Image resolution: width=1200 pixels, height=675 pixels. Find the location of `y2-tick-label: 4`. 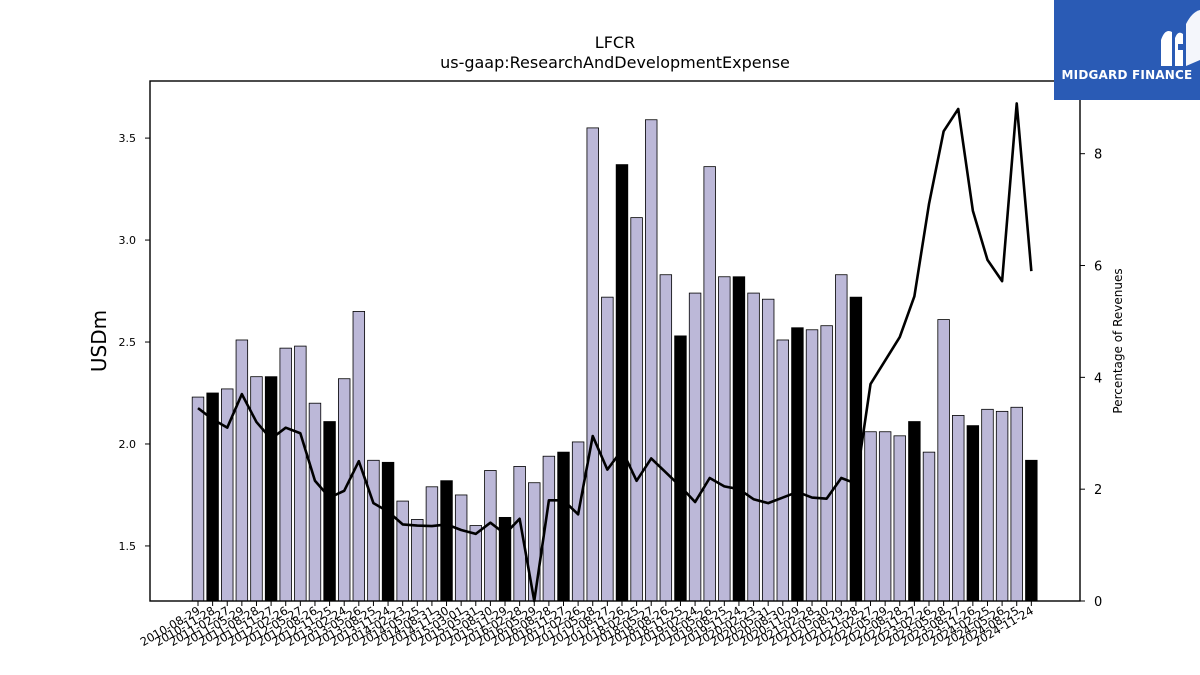

y2-tick-label: 4 is located at coordinates (1098, 378).